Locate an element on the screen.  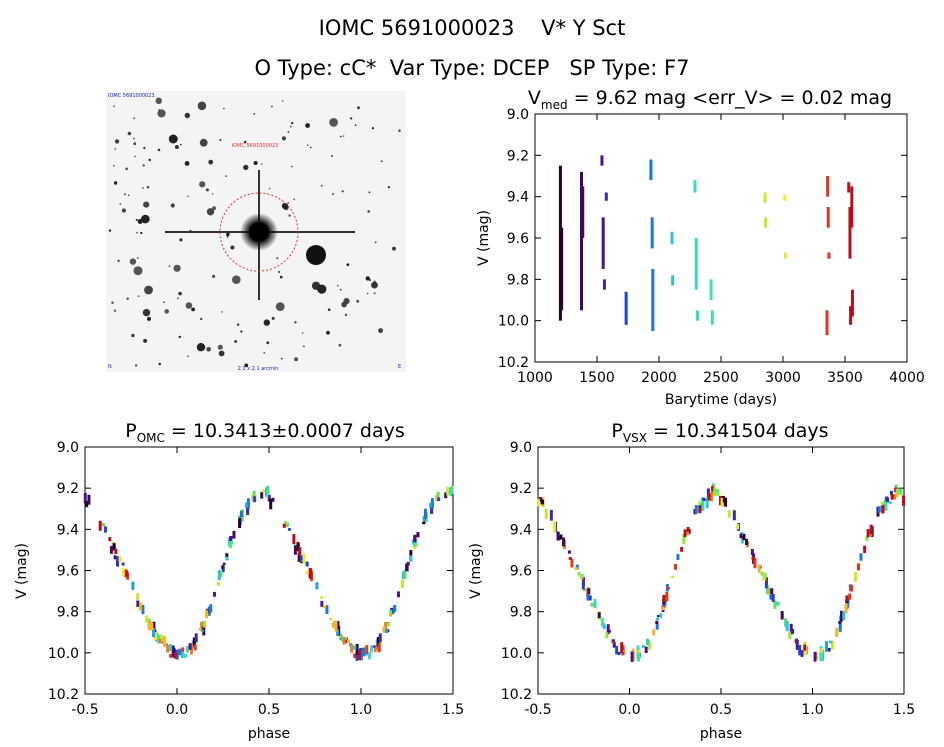
x-tick-label: 2500 is located at coordinates (721, 378).